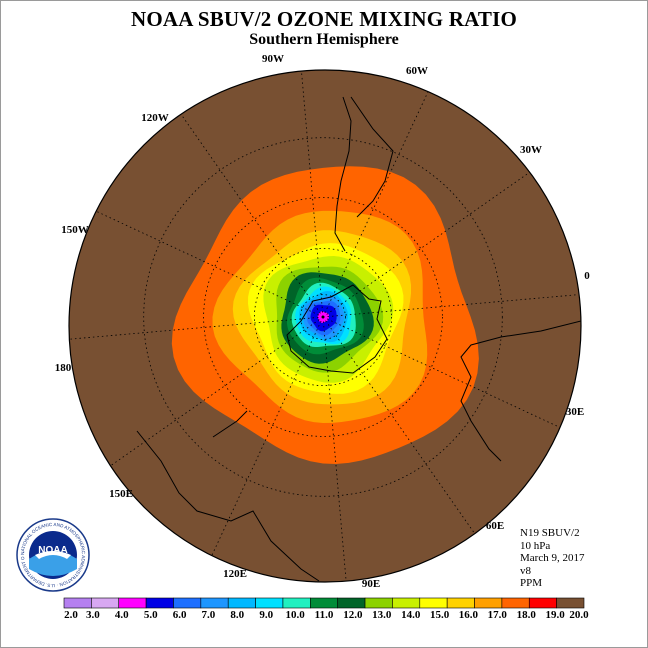 The image size is (648, 648). What do you see at coordinates (237, 615) in the screenshot?
I see `colorbar-tick-label: 8.0` at bounding box center [237, 615].